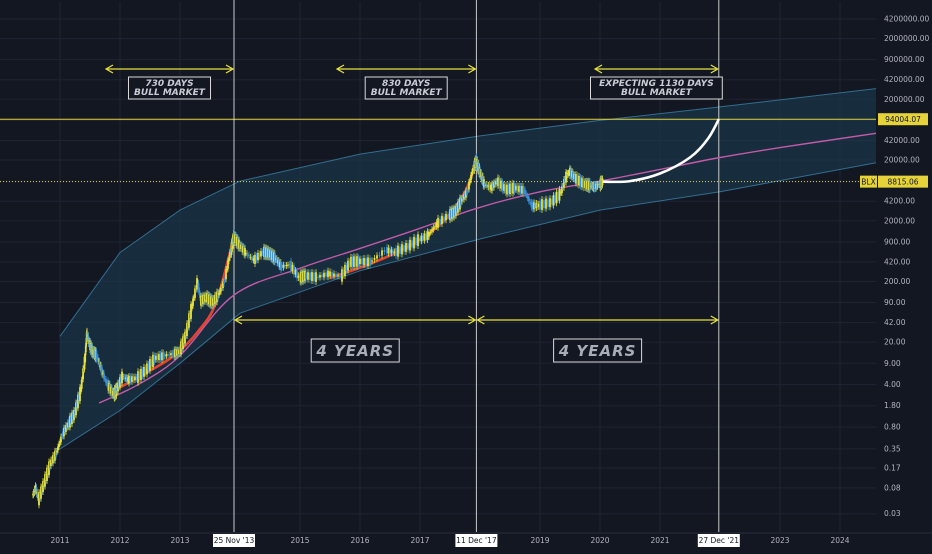 The image size is (932, 554). Describe the element at coordinates (895, 342) in the screenshot. I see `price-axis-tick: 20.00` at that location.